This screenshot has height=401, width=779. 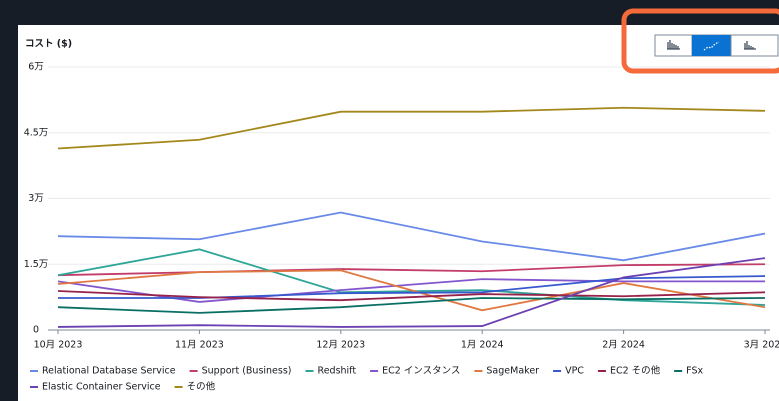 I want to click on y-tick-label: 0, so click(x=36, y=330).